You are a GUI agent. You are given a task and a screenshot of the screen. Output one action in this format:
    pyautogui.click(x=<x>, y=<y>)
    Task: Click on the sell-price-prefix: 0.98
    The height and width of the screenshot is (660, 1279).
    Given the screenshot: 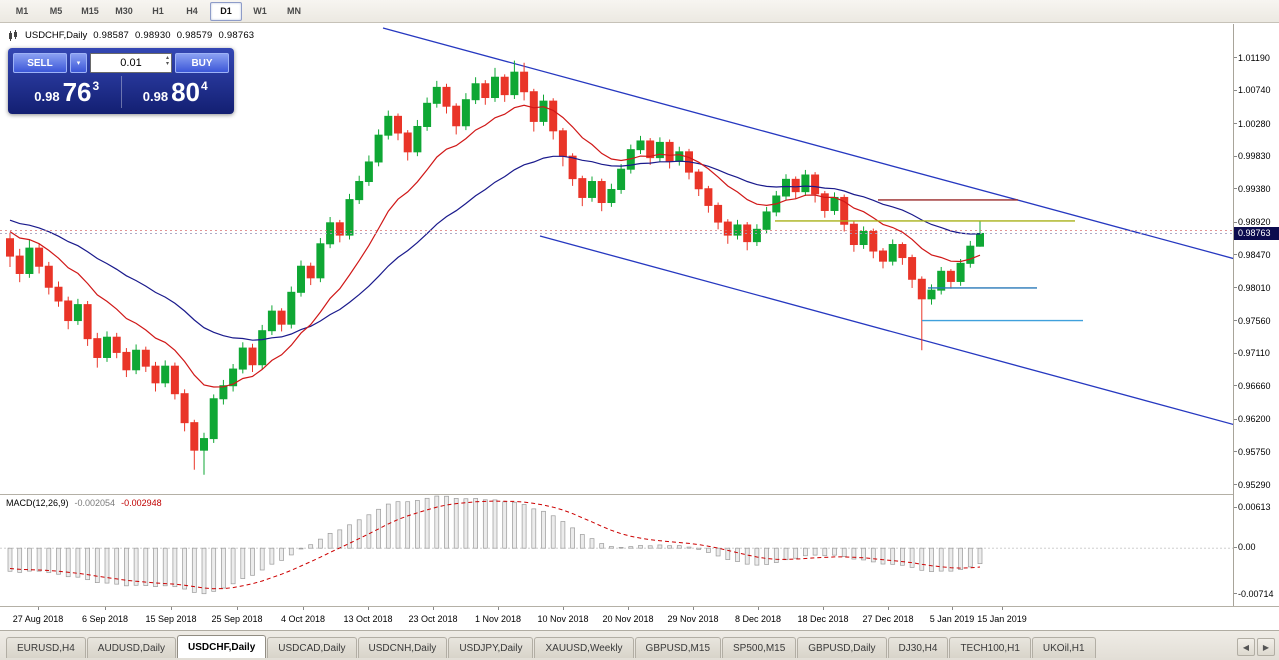 What is the action you would take?
    pyautogui.click(x=47, y=96)
    